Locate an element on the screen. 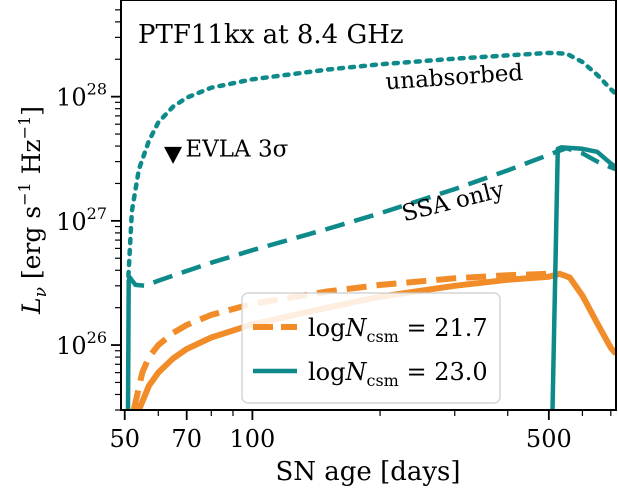 This screenshot has width=618, height=490. y-tick-label: 1028 is located at coordinates (81, 96).